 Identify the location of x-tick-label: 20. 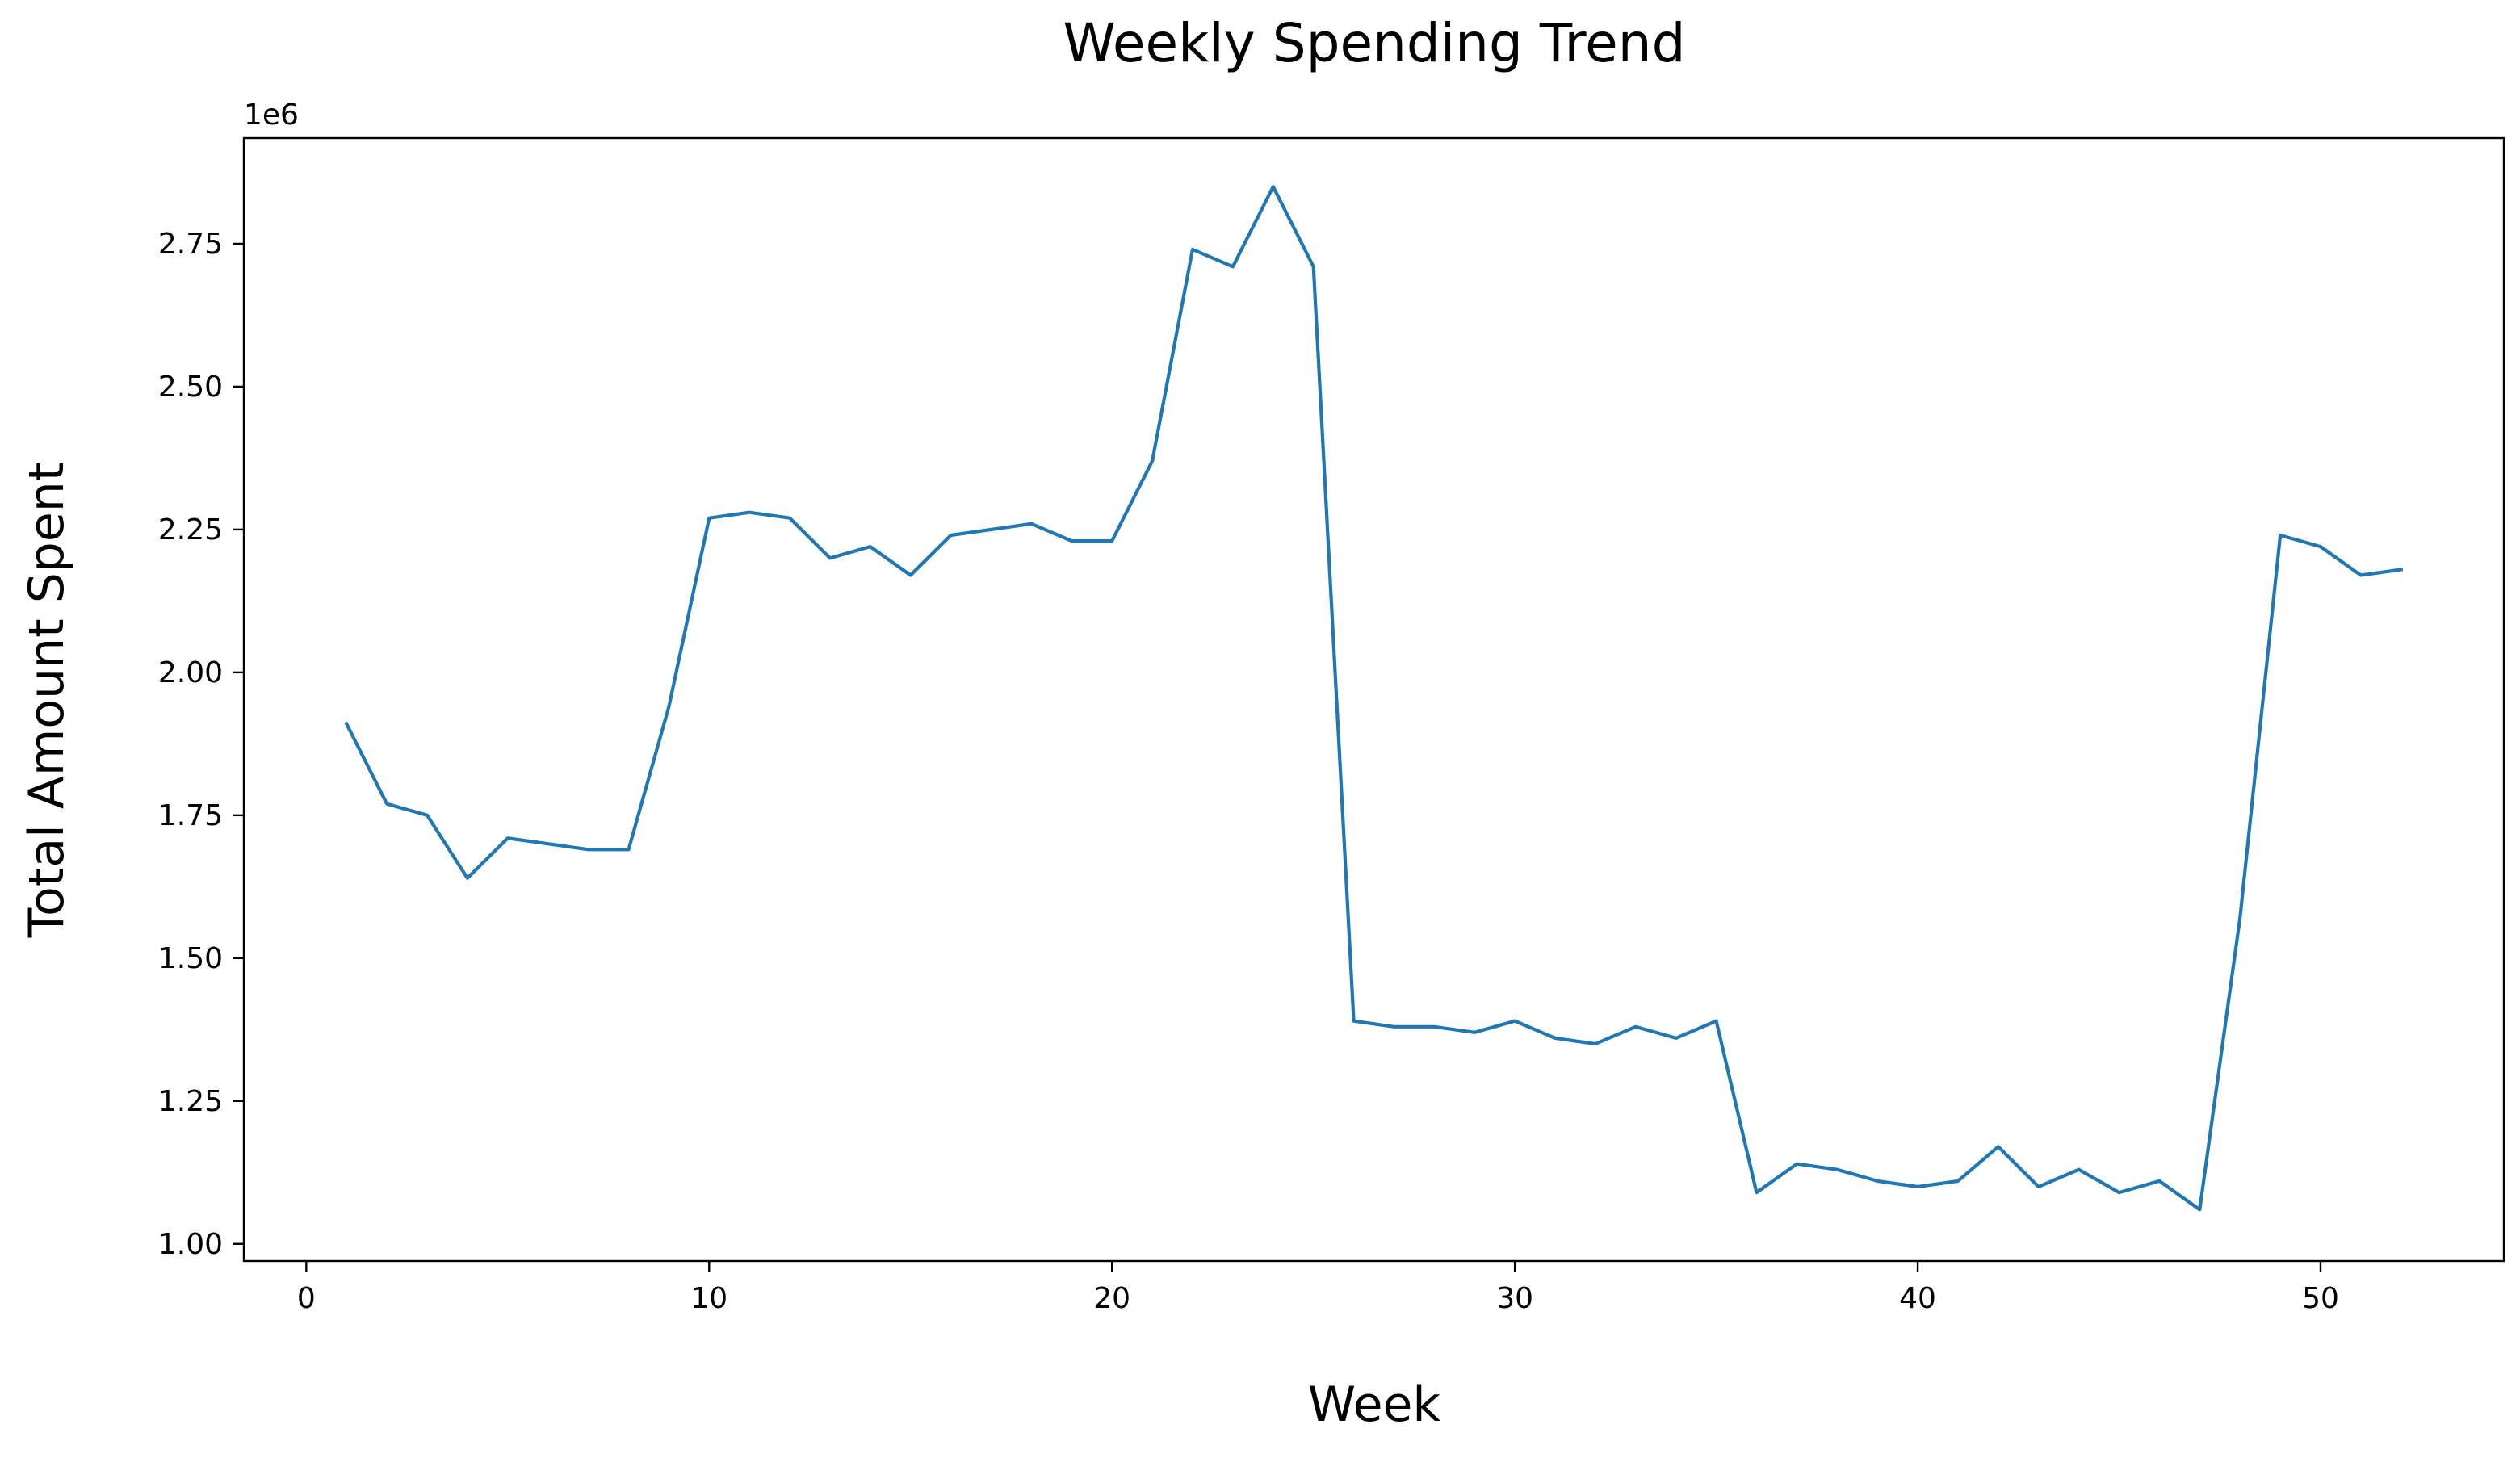
(1111, 1298).